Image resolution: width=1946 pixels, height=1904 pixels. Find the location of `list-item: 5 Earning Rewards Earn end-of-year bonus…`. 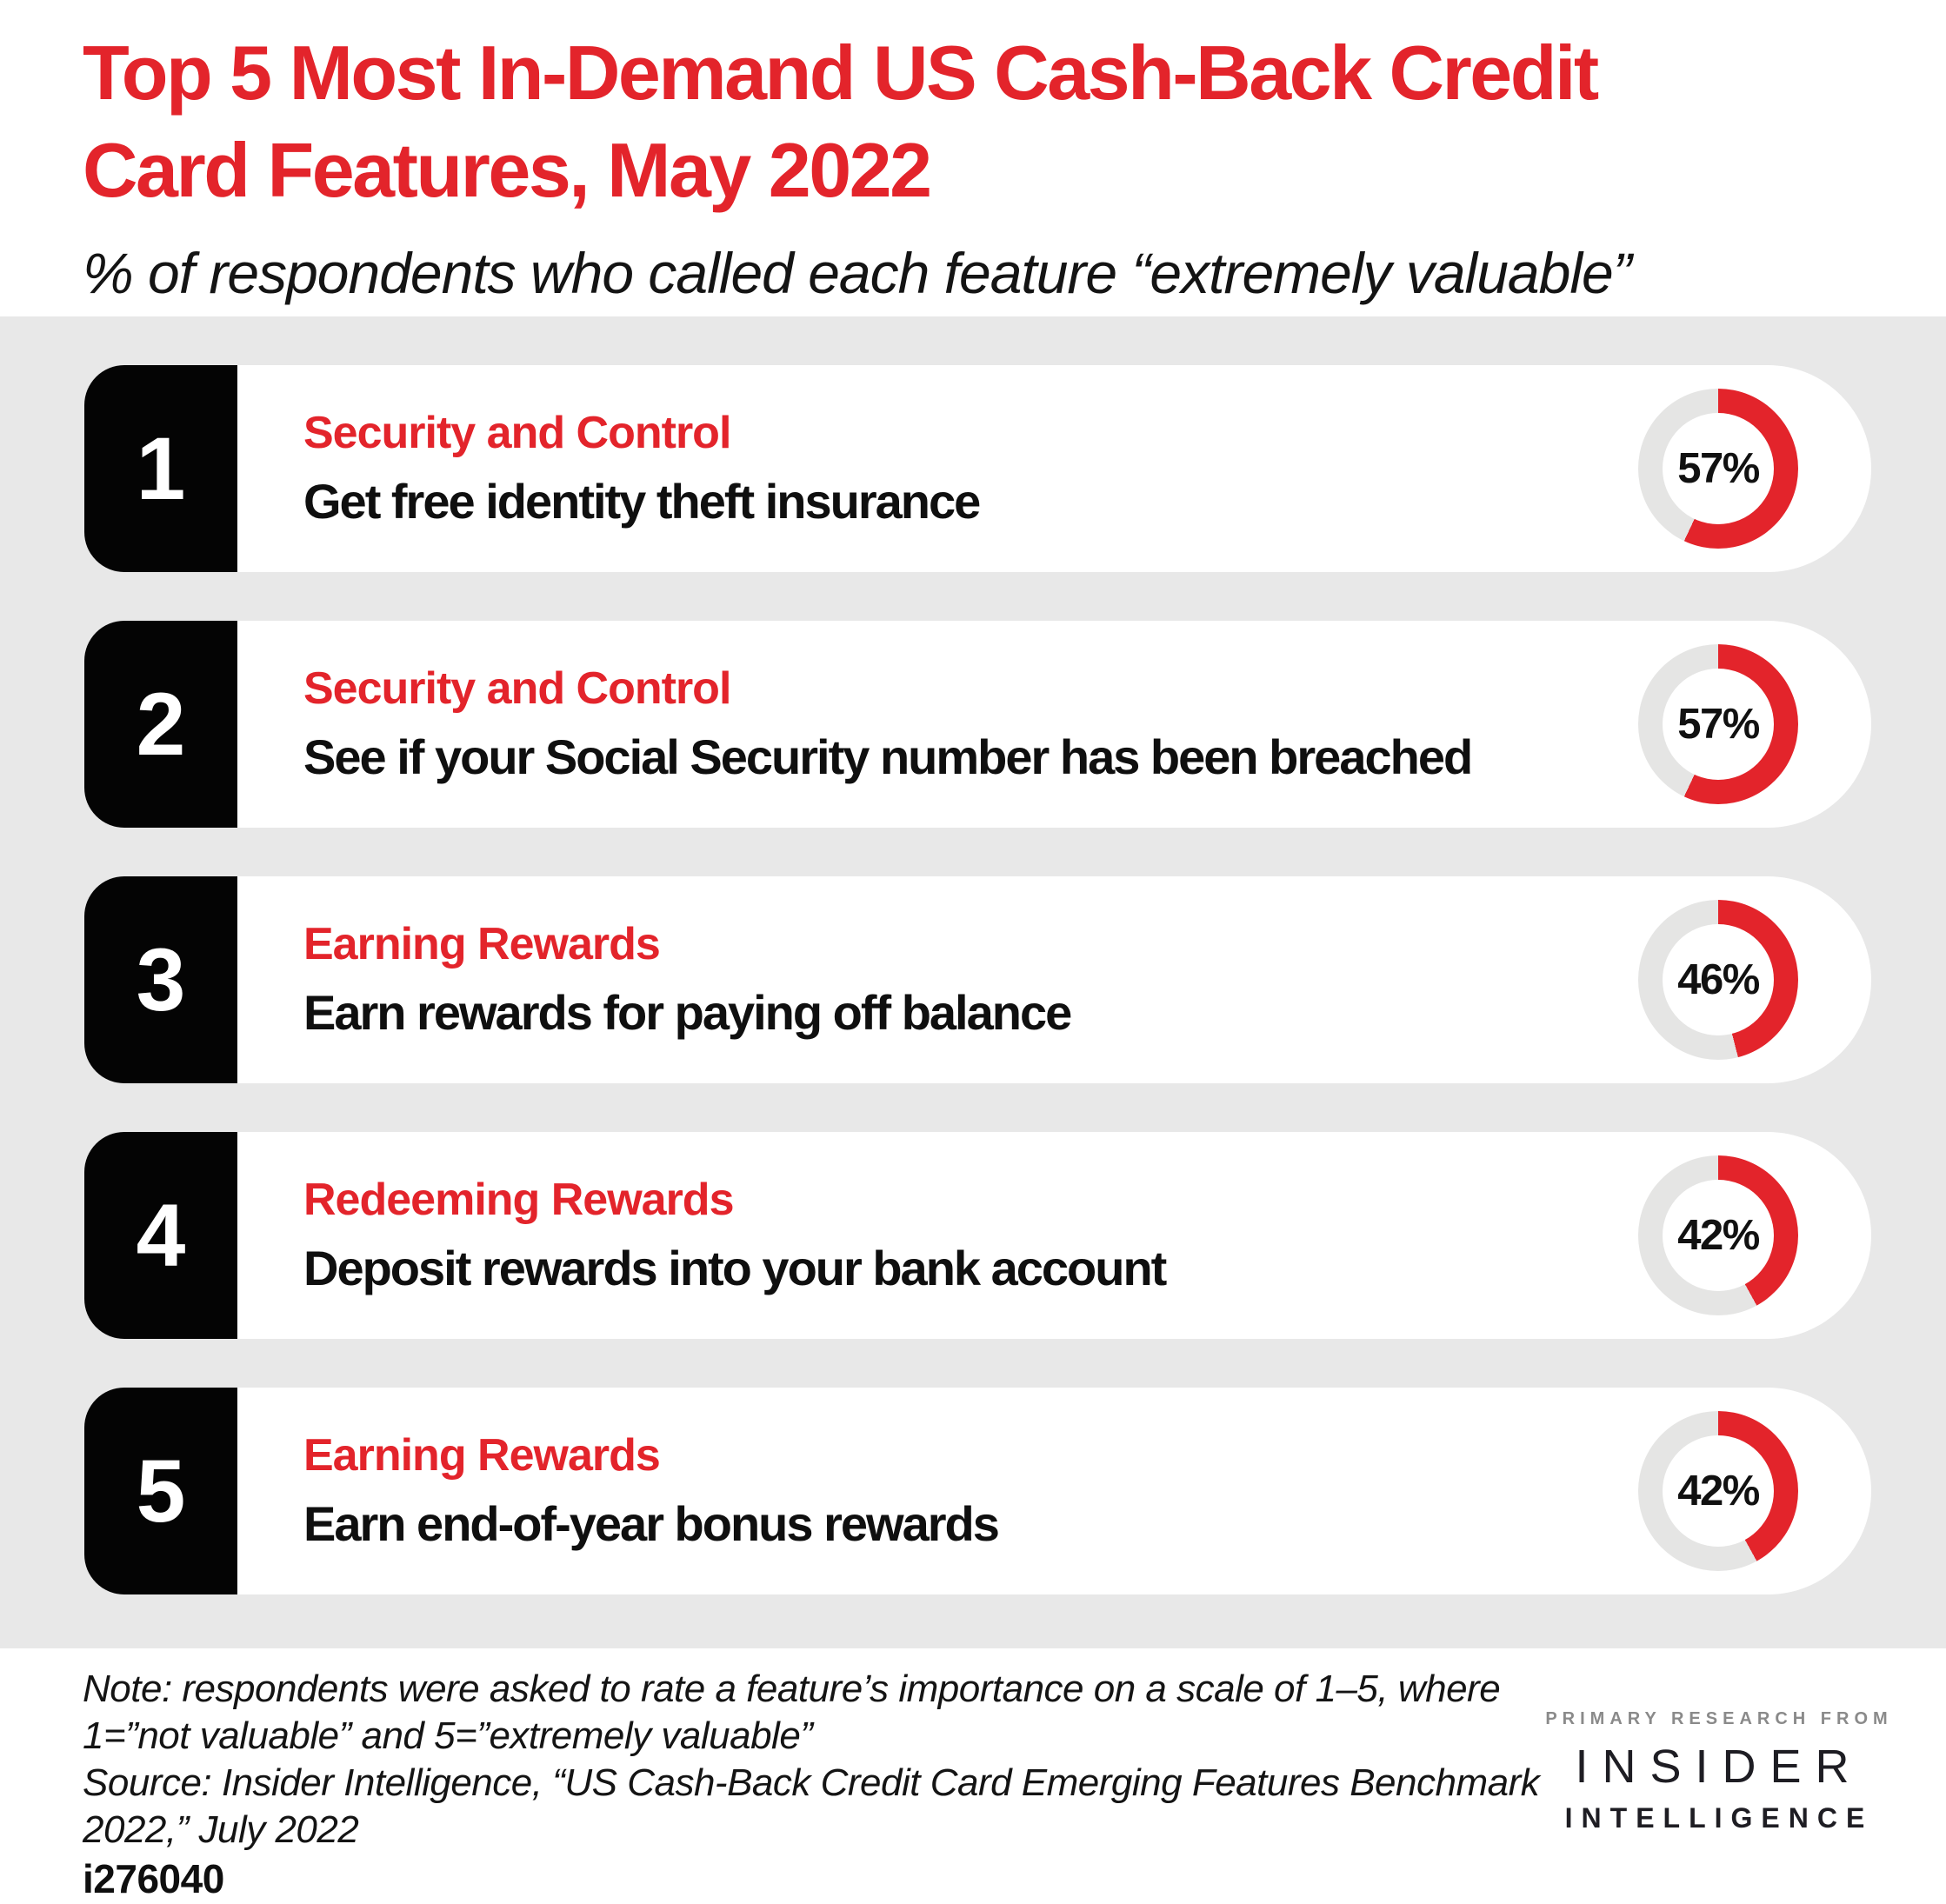

list-item: 5 Earning Rewards Earn end-of-year bonus… is located at coordinates (977, 1491).